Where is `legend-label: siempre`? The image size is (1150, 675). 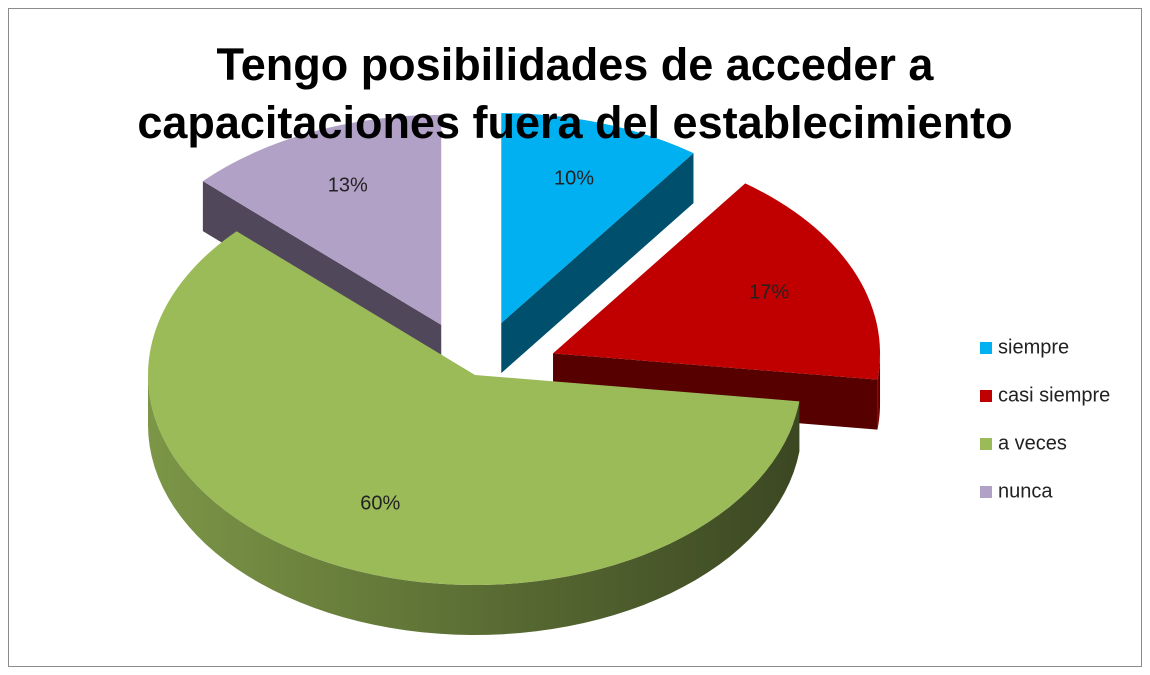 legend-label: siempre is located at coordinates (1033, 347).